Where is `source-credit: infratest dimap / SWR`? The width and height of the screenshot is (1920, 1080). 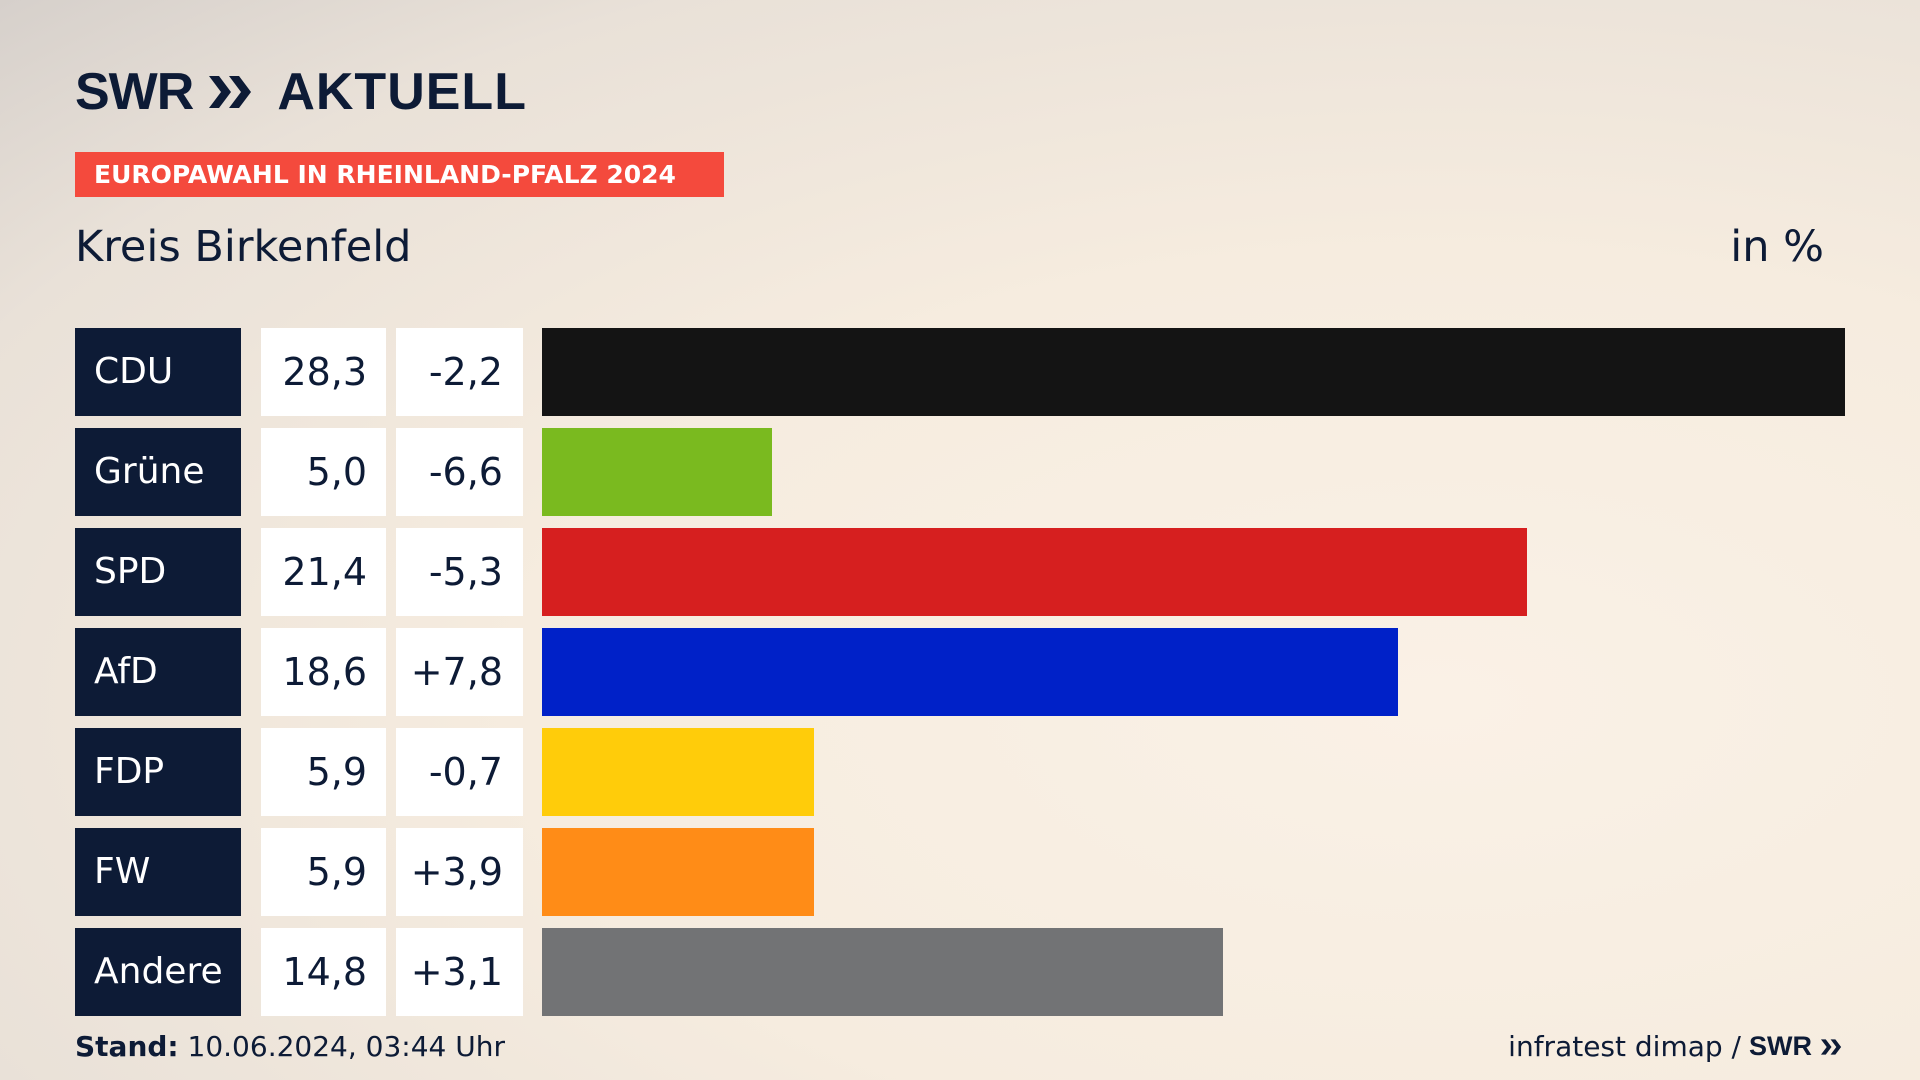
source-credit: infratest dimap / SWR is located at coordinates (1676, 1046).